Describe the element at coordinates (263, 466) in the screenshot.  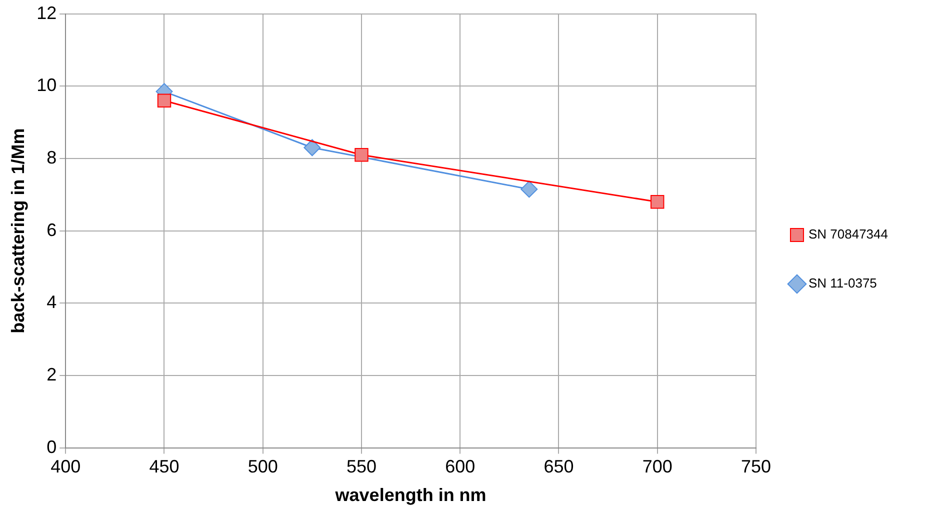
I see `x-tick-label: 500` at that location.